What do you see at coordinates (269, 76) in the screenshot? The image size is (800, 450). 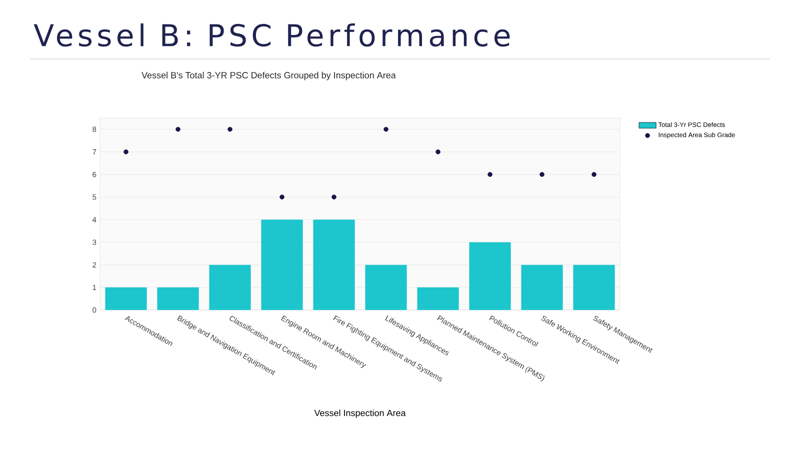 I see `chart-subtitle: Vessel B's Total 3-YR PSC Defects Grouped by Inspection Area` at bounding box center [269, 76].